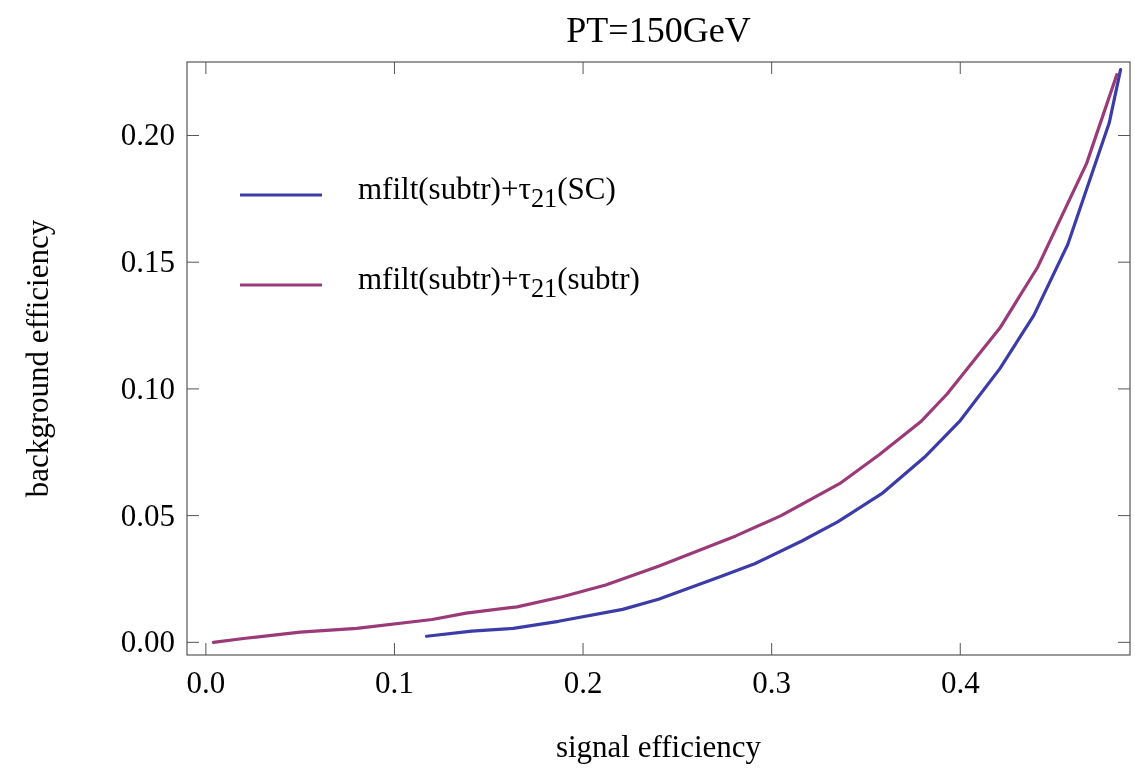  I want to click on y-tick-label: 0.05, so click(147, 515).